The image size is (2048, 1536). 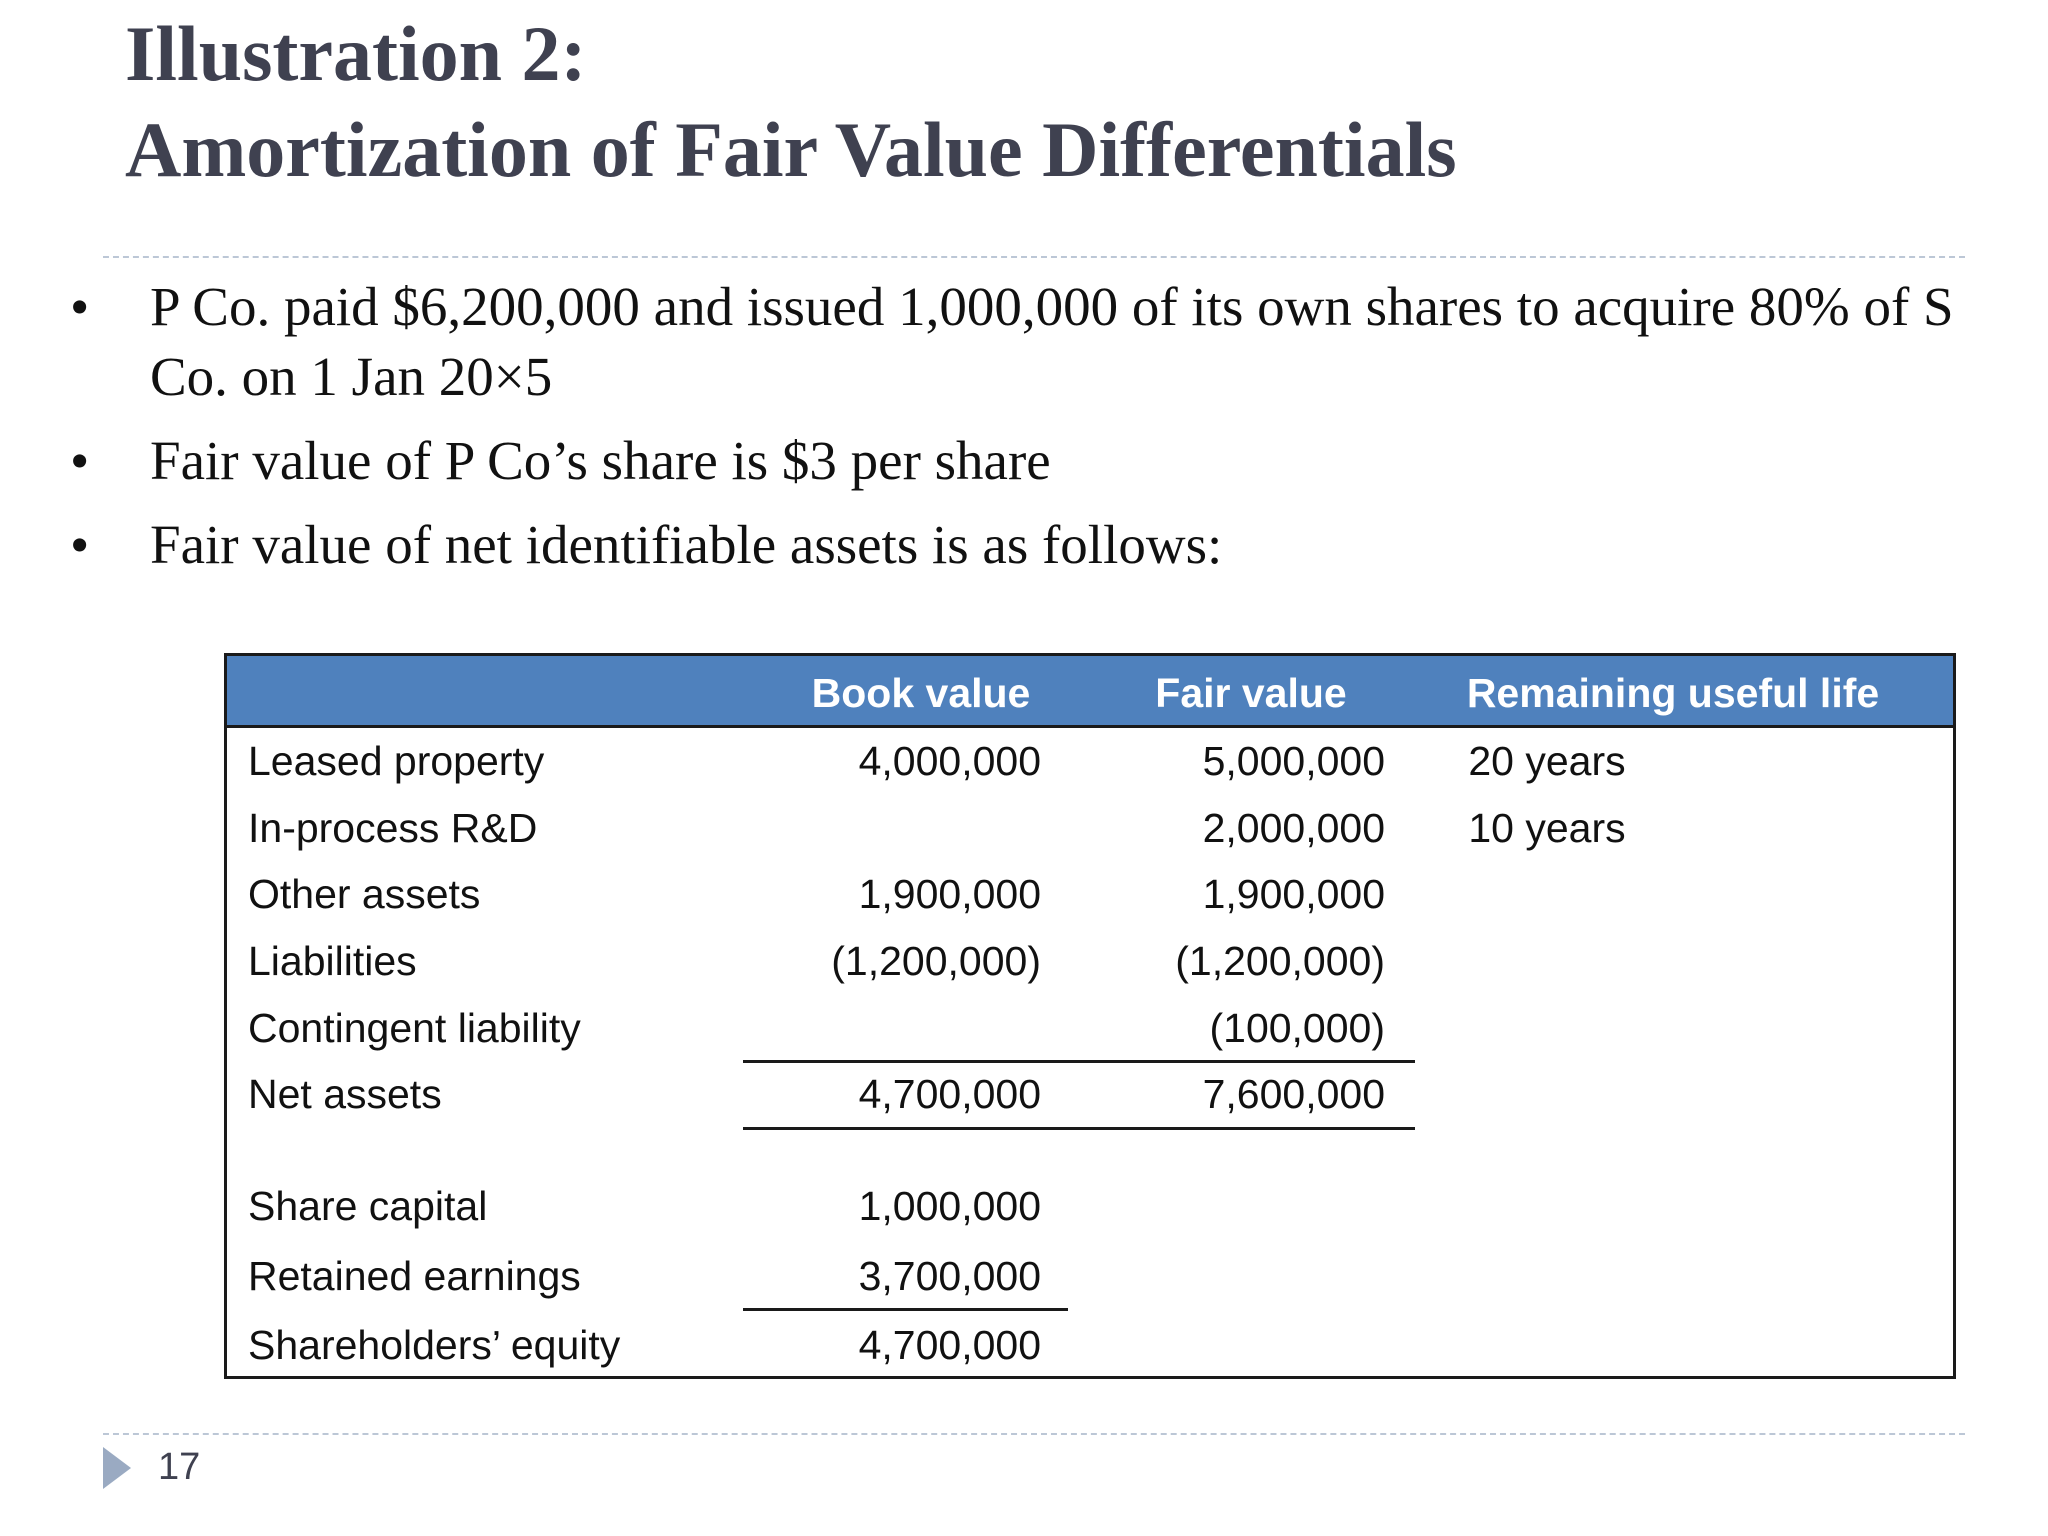 What do you see at coordinates (117, 1468) in the screenshot?
I see `triangle-marker-icon` at bounding box center [117, 1468].